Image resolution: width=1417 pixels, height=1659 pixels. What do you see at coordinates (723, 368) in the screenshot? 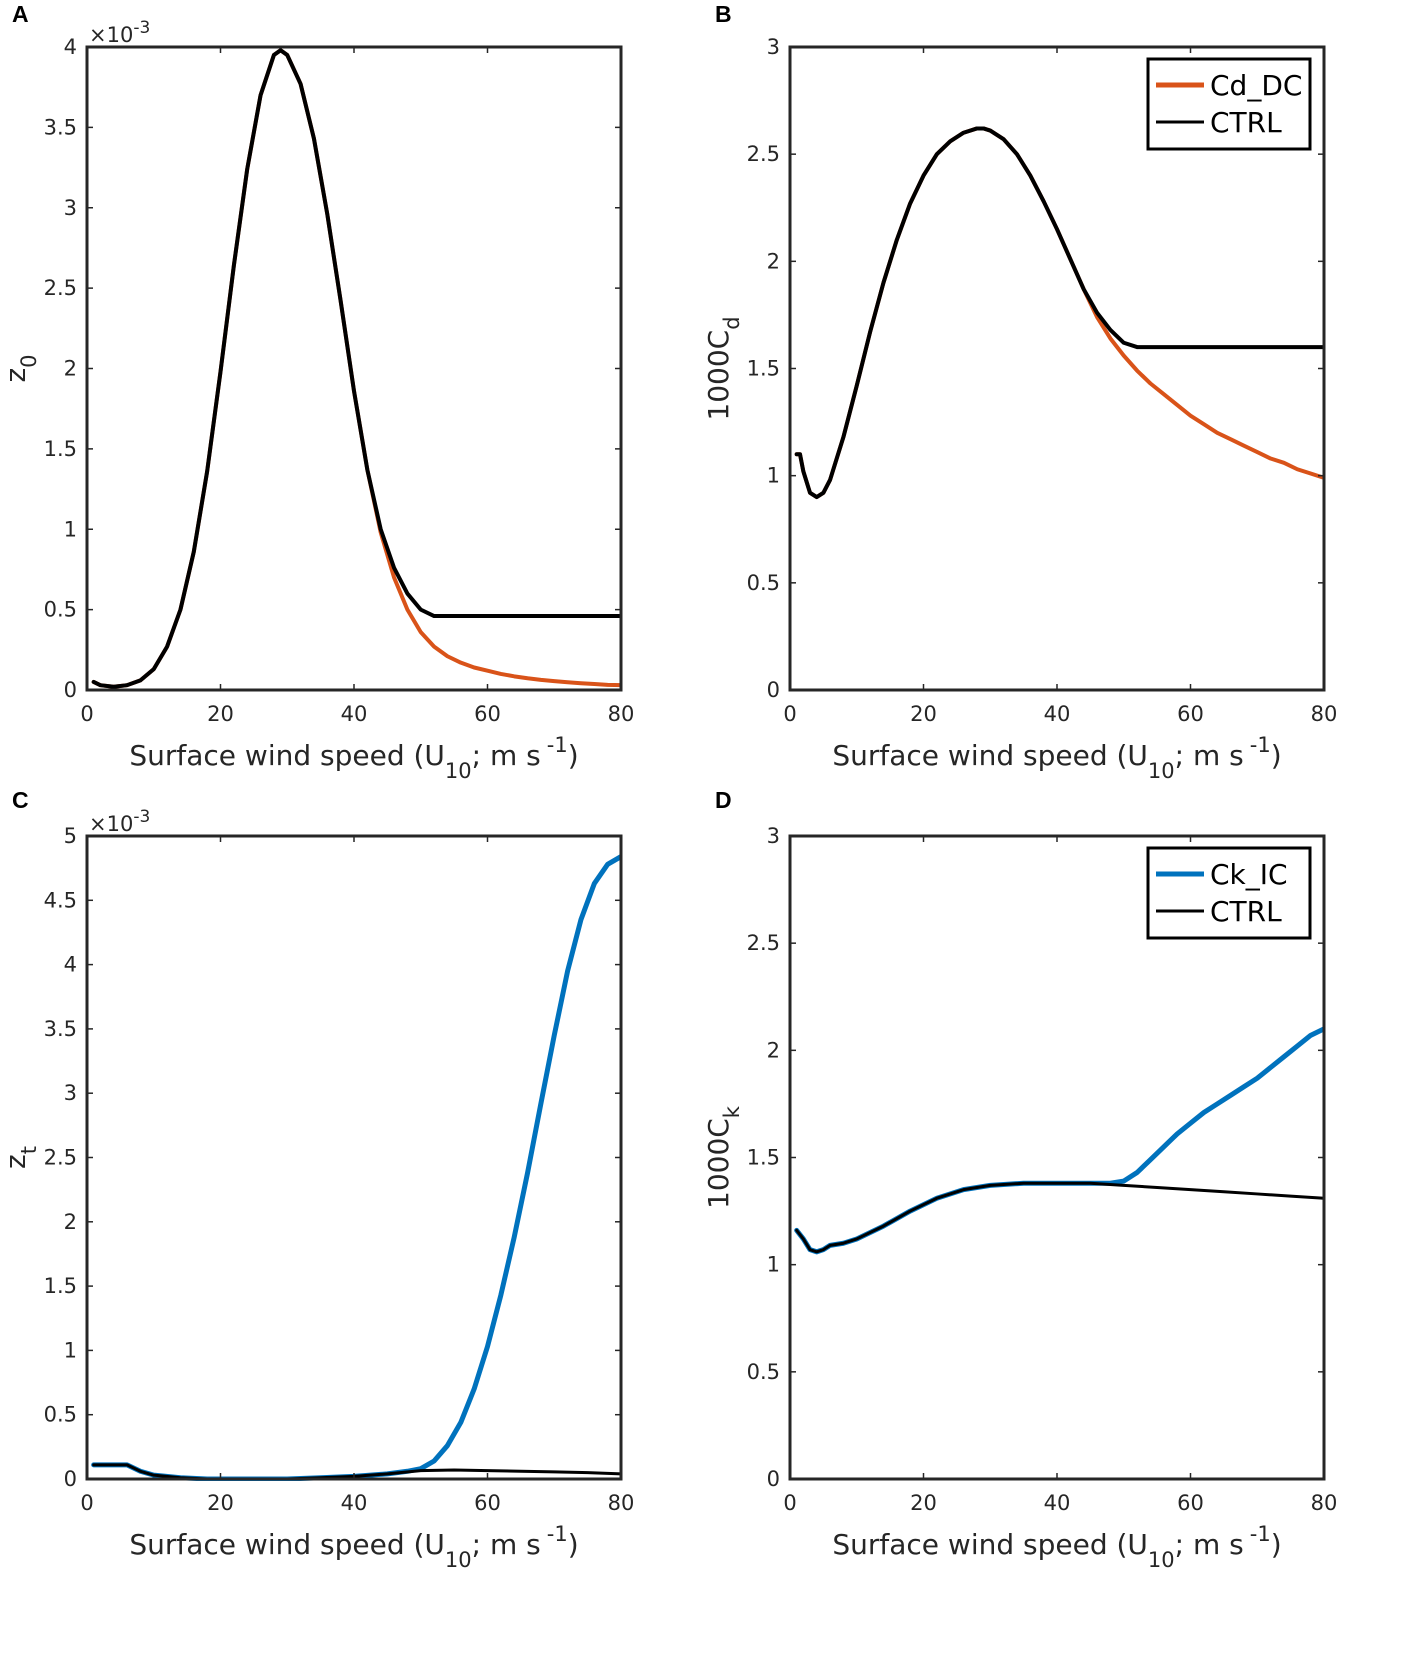
I see `y-axis-title: 1000Cd` at bounding box center [723, 368].